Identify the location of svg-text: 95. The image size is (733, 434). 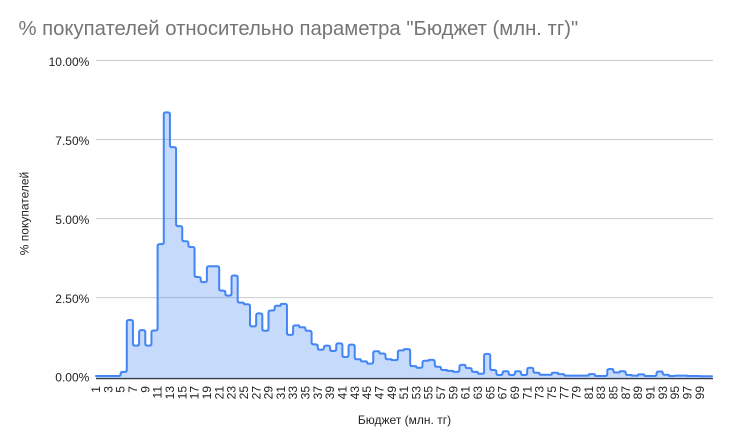
(675, 393).